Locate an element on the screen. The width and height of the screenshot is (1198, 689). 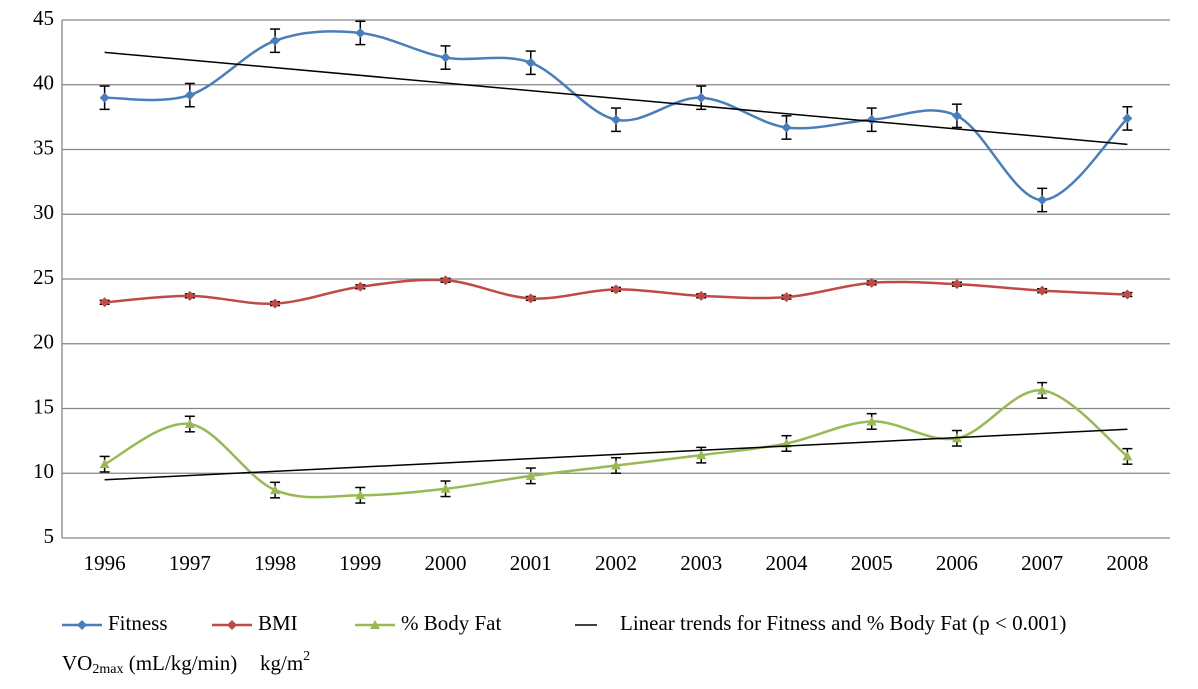
unit-rest: (mL/kg/min) is located at coordinates (180, 663).